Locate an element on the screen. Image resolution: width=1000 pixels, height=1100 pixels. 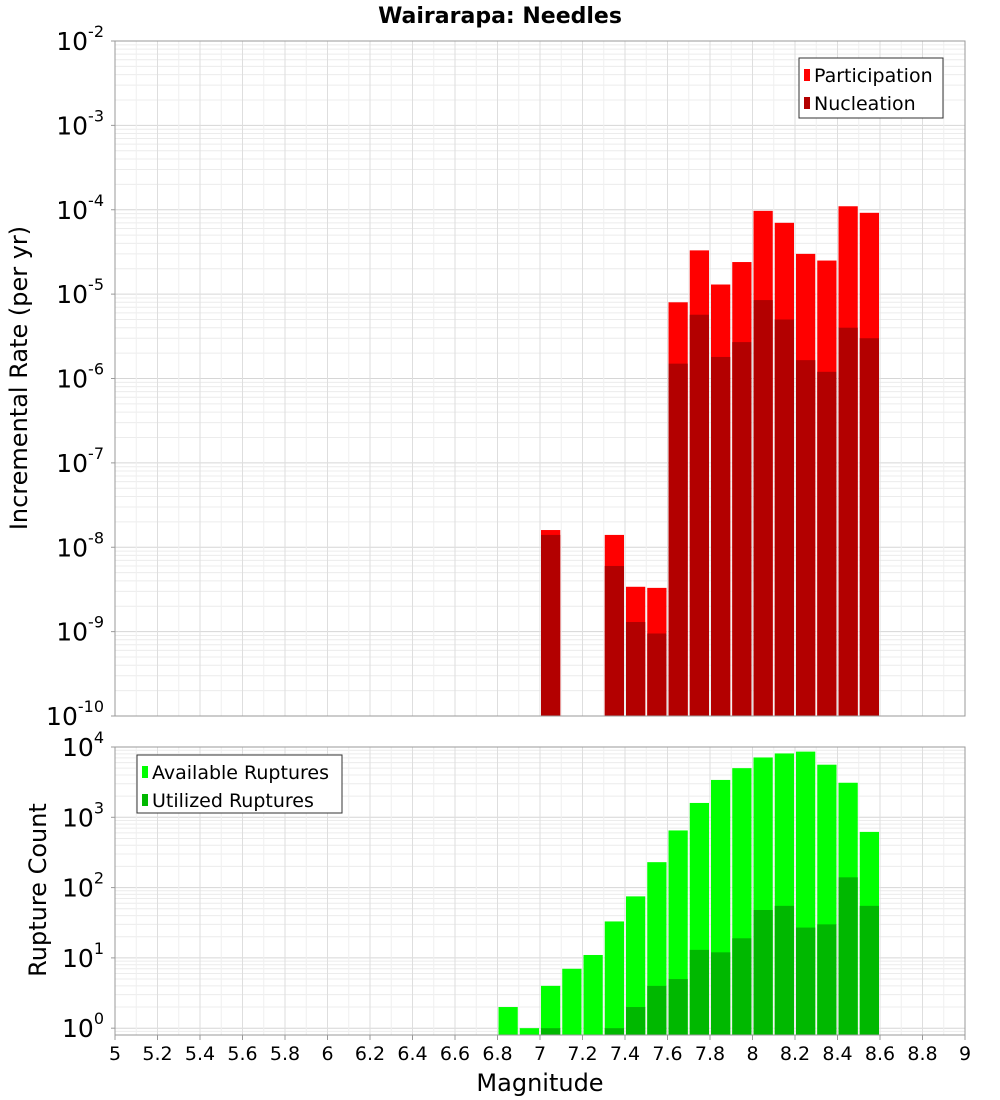
x-tick-label: 7.8 is located at coordinates (710, 1054).